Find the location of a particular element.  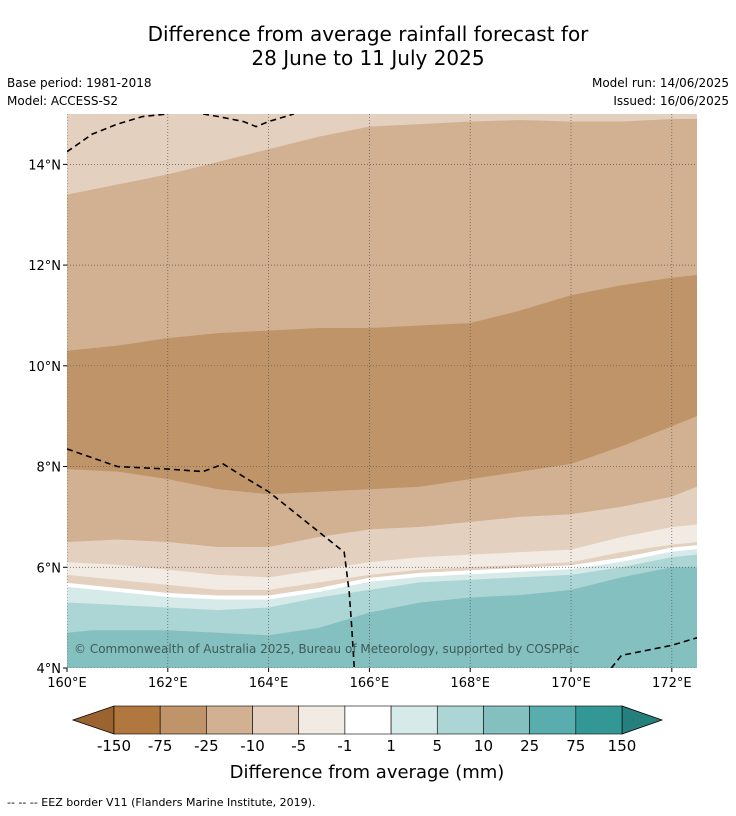

base-period: Base period: 1981-2018 is located at coordinates (79, 83).